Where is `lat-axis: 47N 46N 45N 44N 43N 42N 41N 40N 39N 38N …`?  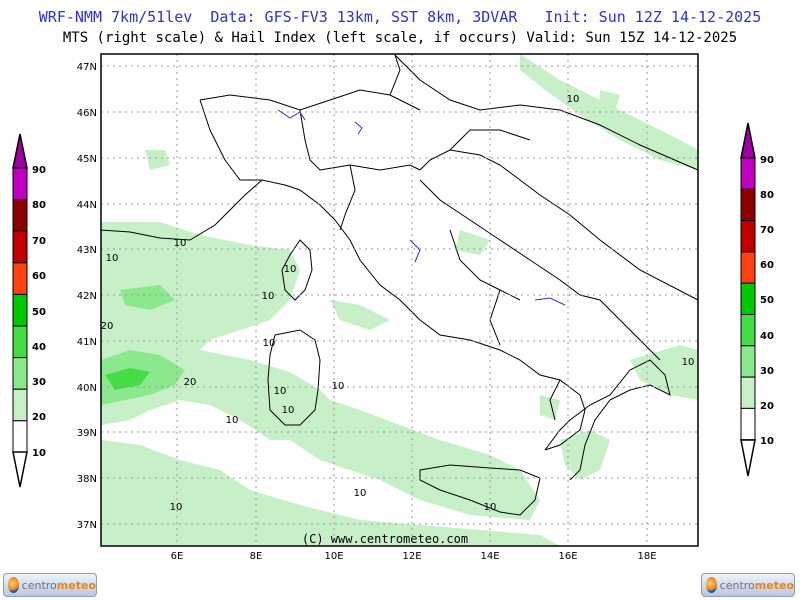
lat-axis: 47N 46N 45N 44N 43N 42N 41N 40N 39N 38N … is located at coordinates (87, 296).